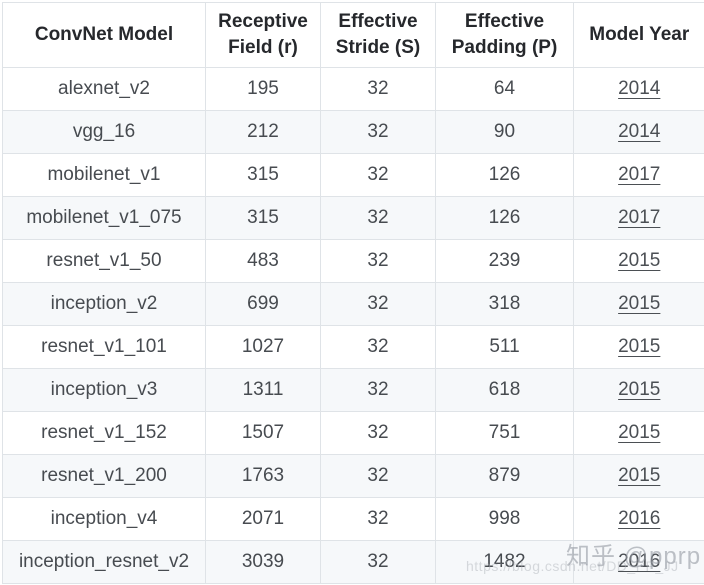 This screenshot has width=704, height=585. I want to click on receptive-field-cell: 1763, so click(263, 476).